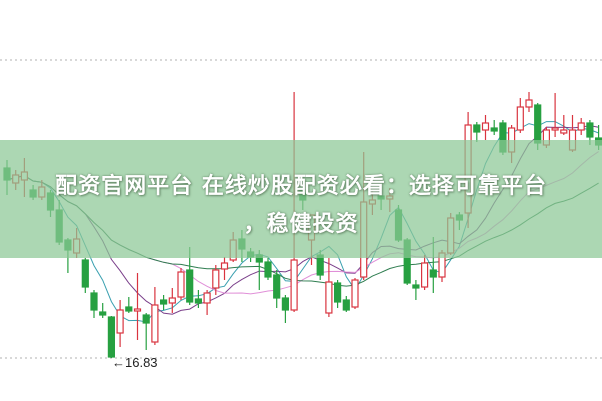  Describe the element at coordinates (135, 362) in the screenshot. I see `low-price-label: ←16.83` at that location.